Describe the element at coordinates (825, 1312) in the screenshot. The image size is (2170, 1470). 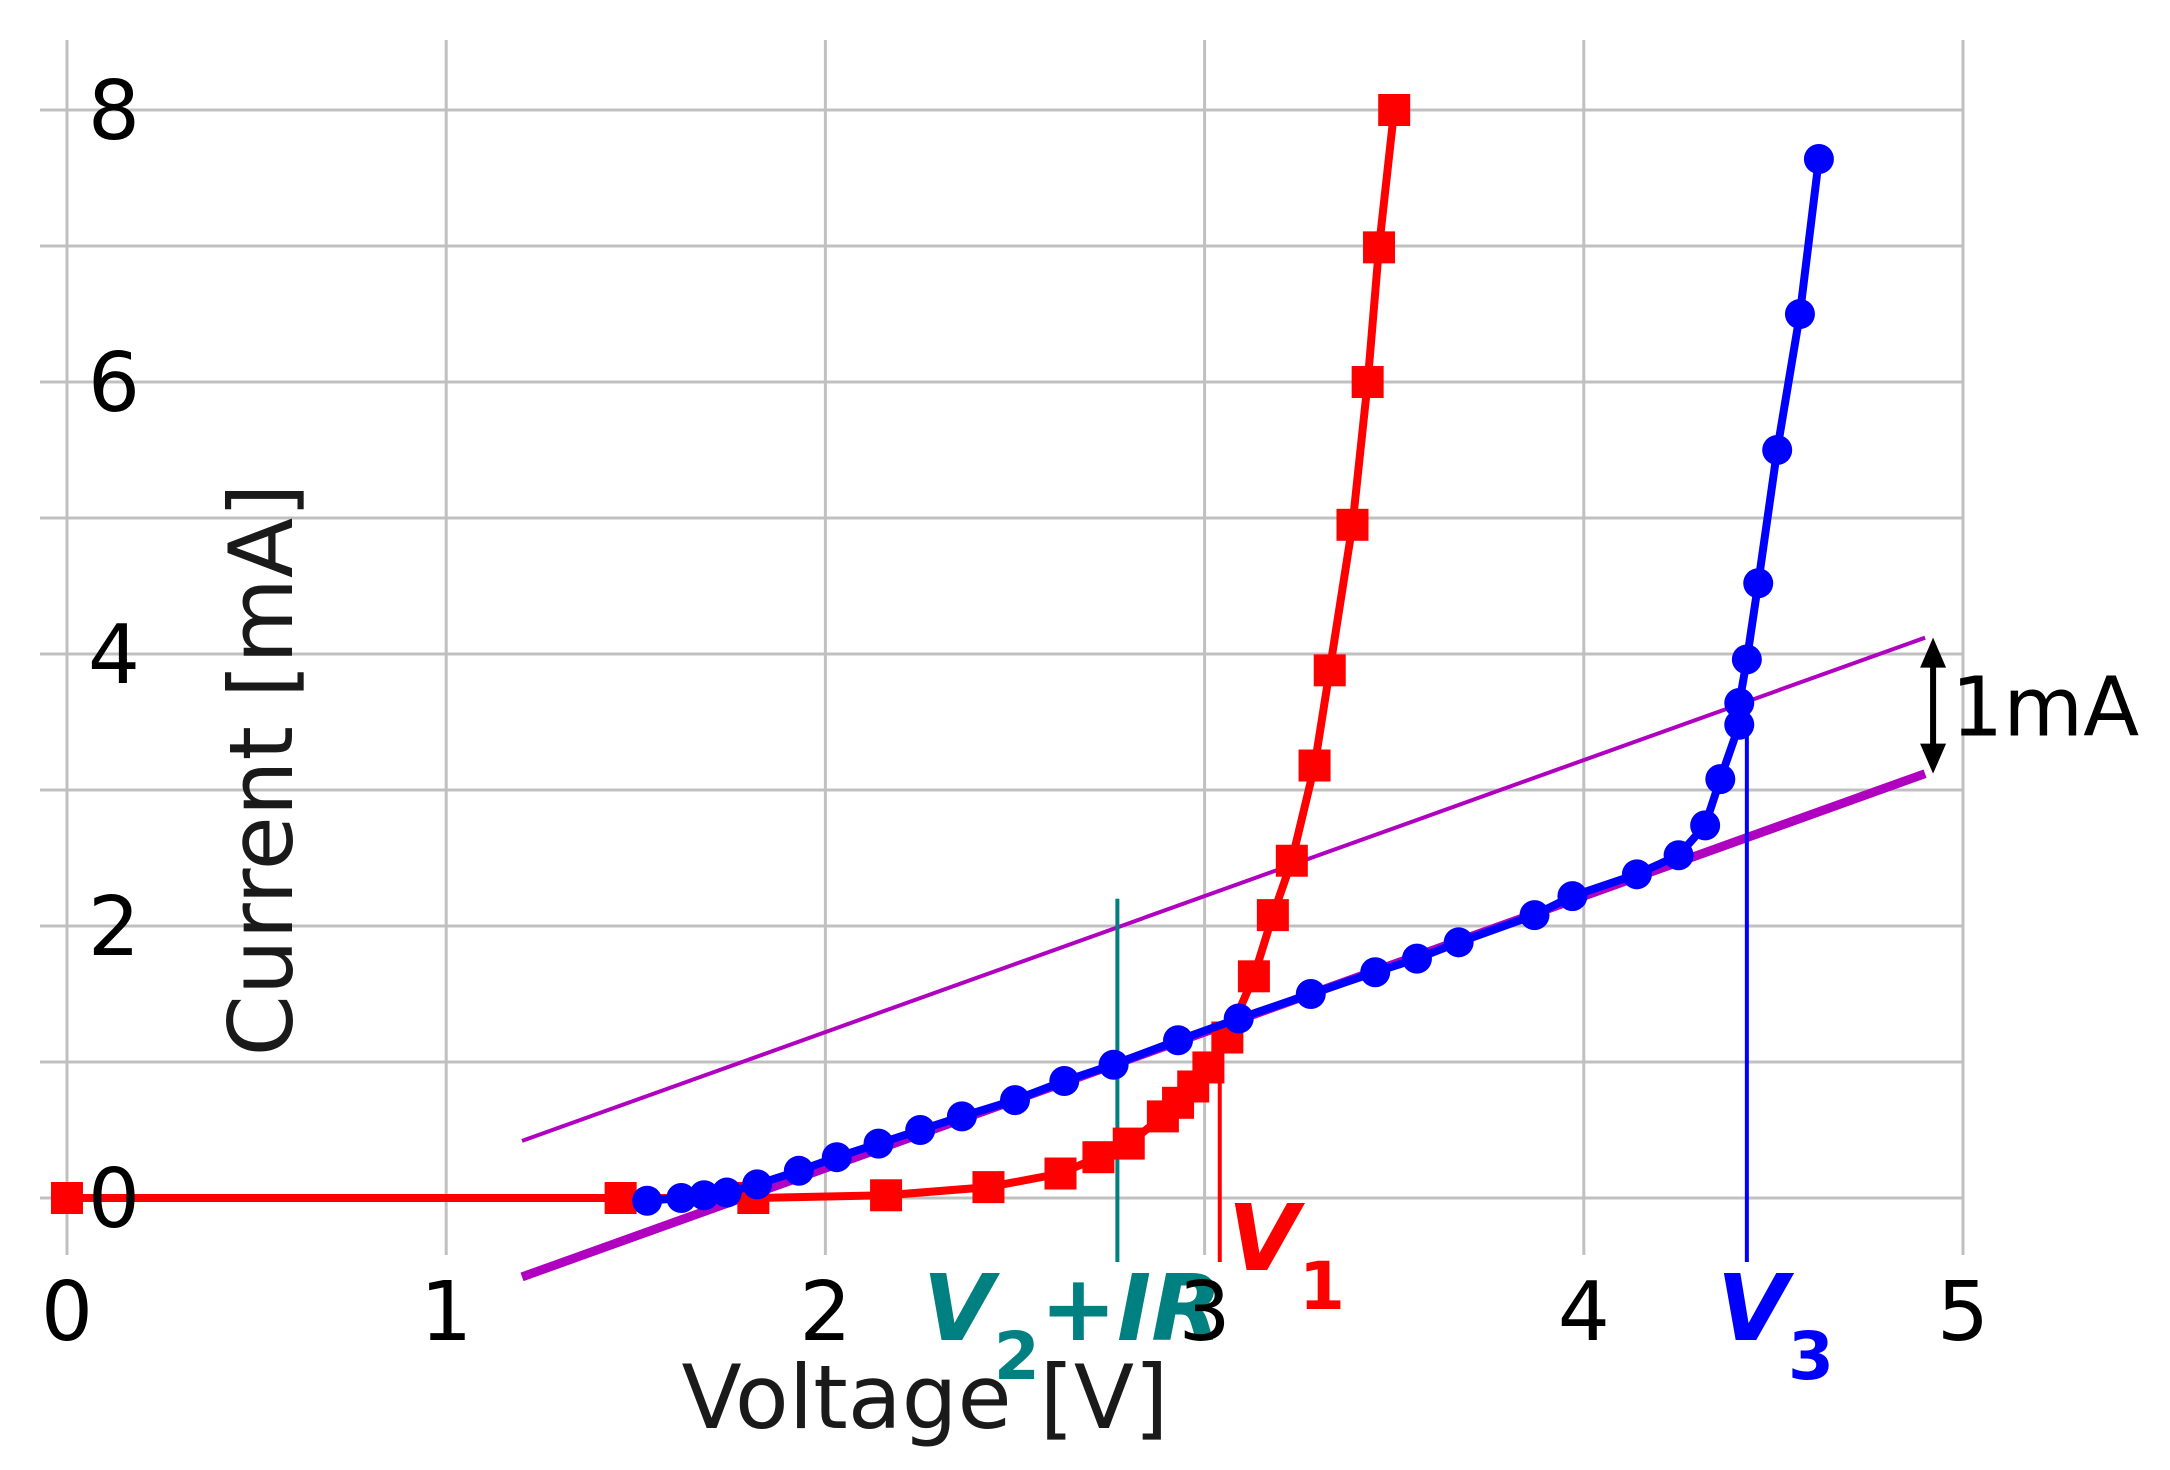
I see `x-tick-label: 2` at that location.